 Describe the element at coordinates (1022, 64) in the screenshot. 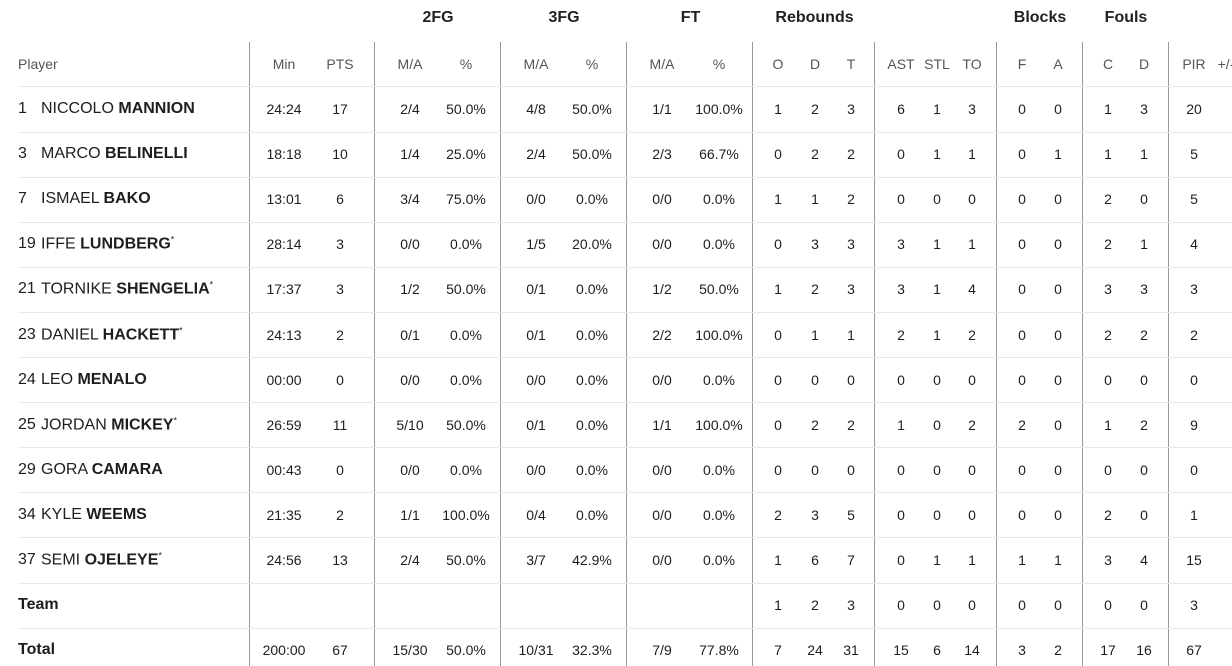

I see `column-header: F` at that location.